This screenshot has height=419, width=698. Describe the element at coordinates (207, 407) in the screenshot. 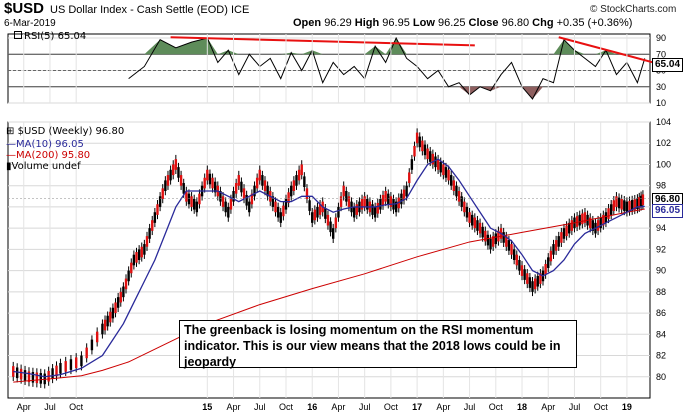

I see `x-tick-label: 15` at that location.